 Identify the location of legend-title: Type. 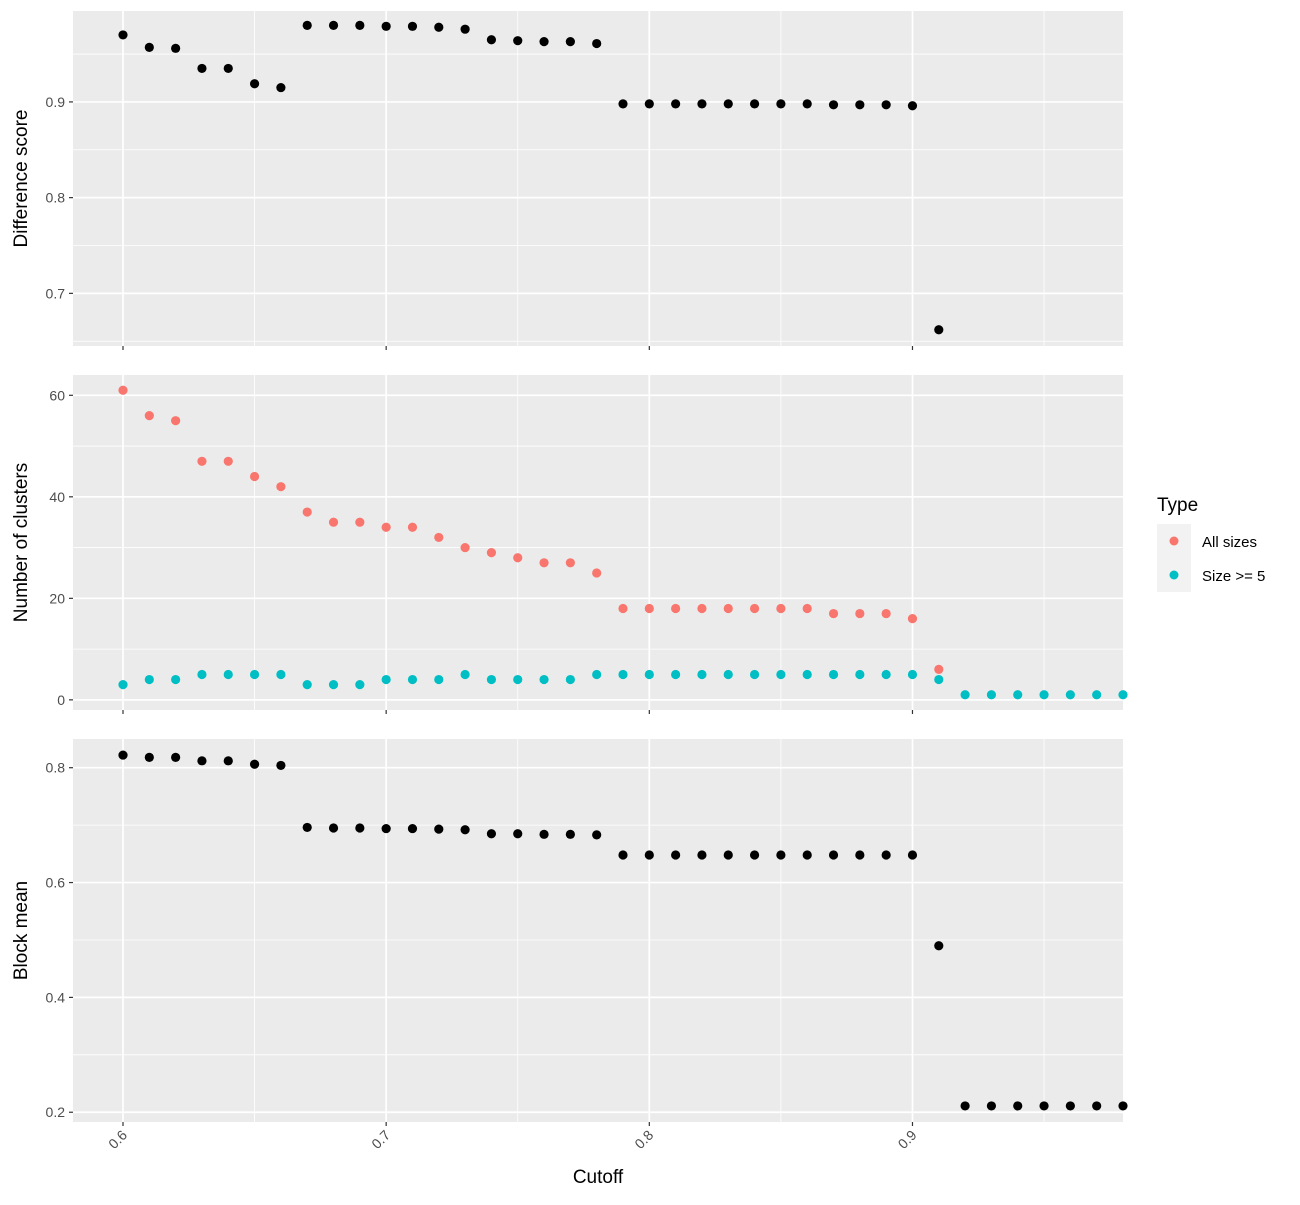
(1177, 505).